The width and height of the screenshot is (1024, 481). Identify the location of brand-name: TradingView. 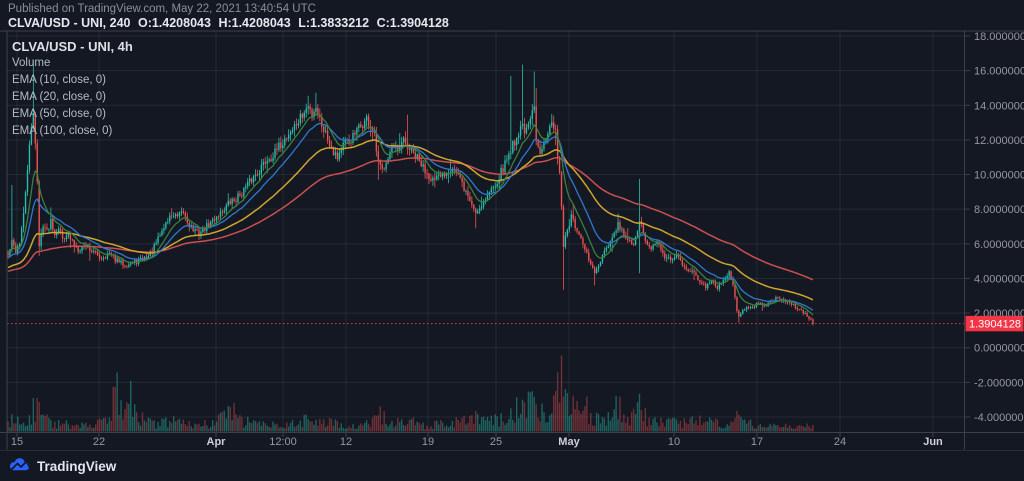
(77, 466).